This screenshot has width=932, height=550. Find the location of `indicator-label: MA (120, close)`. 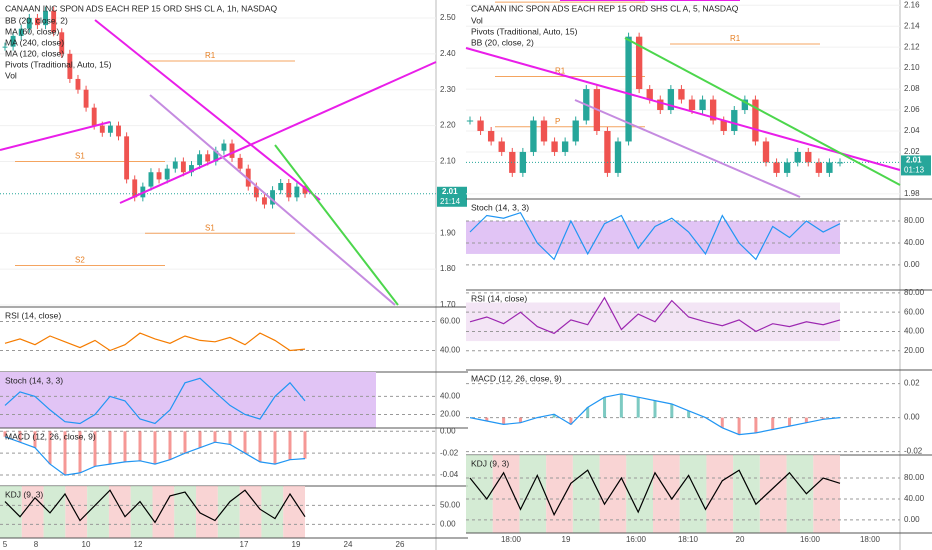

indicator-label: MA (120, close) is located at coordinates (34, 53).